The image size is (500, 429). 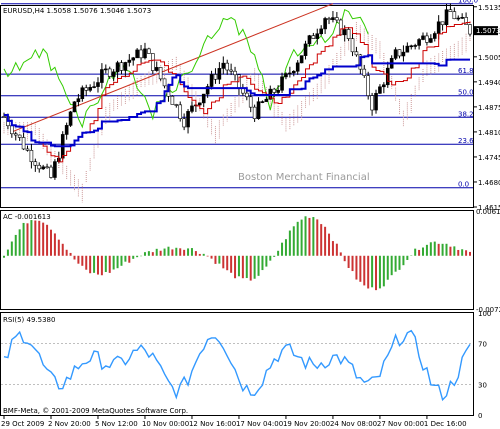 I want to click on ac-tick-label: 0.006107, so click(x=488, y=212).